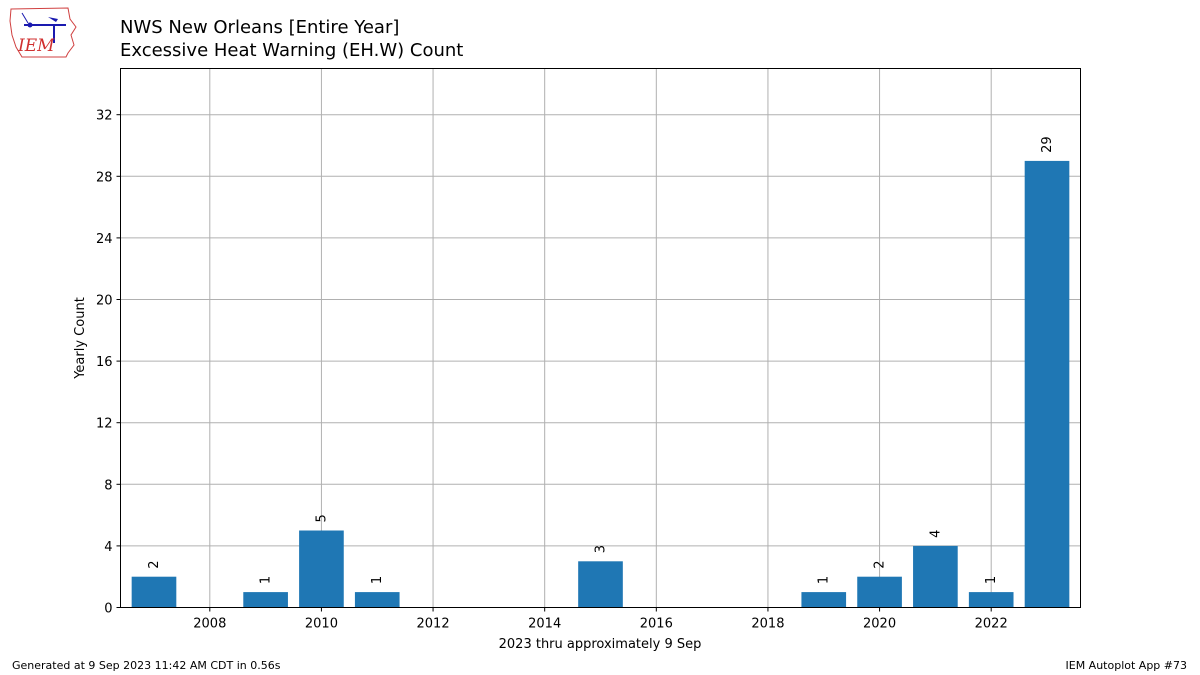  Describe the element at coordinates (80, 338) in the screenshot. I see `y-axis-label: Yearly Count` at that location.